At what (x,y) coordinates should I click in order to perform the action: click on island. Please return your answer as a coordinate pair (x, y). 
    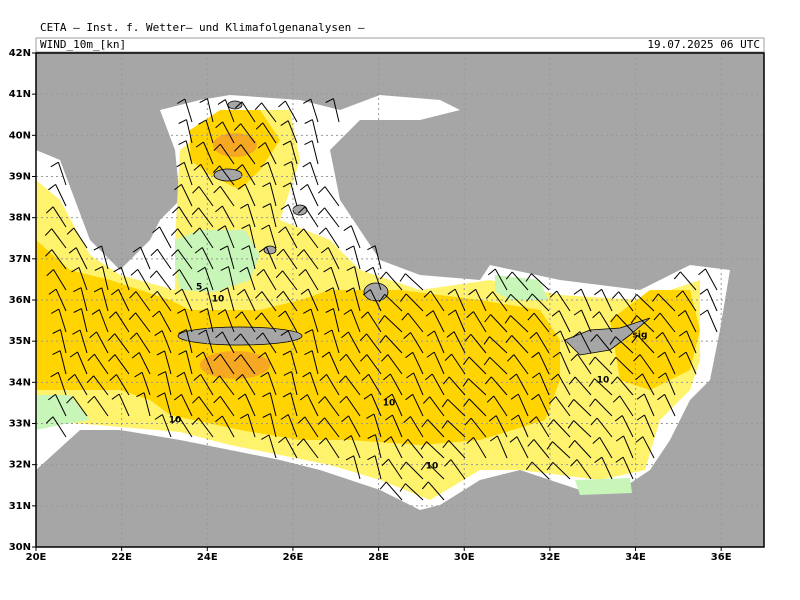
    Looking at the image, I should click on (300, 210).